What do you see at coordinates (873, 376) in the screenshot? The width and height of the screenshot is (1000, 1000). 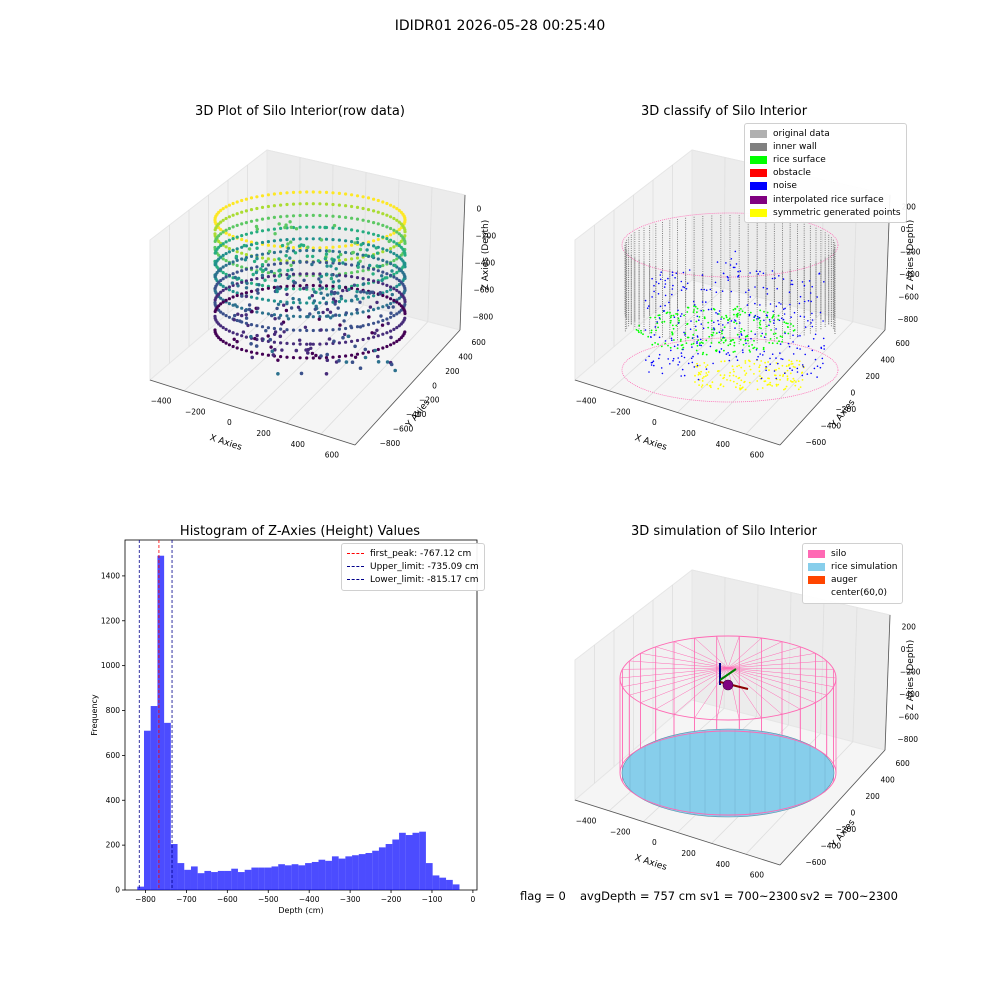 I see `plot2-y-tick-label: 200` at bounding box center [873, 376].